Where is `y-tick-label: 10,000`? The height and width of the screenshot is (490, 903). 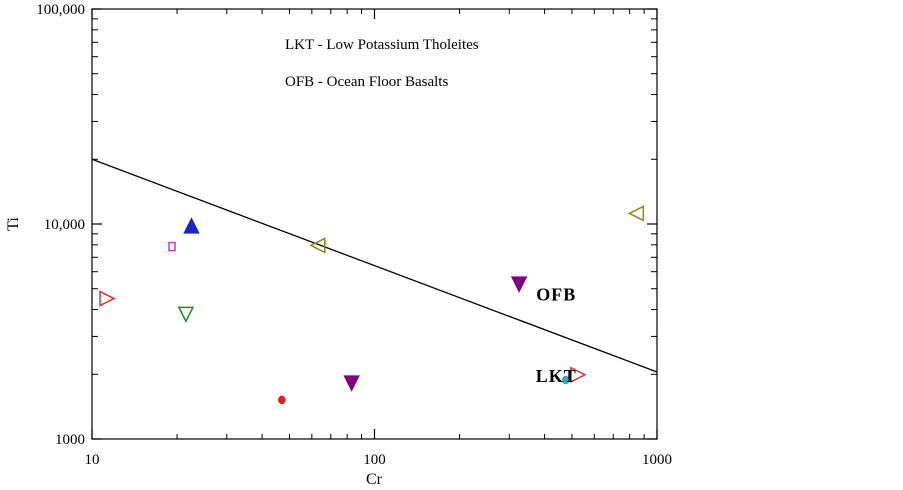
y-tick-label: 10,000 is located at coordinates (64, 225).